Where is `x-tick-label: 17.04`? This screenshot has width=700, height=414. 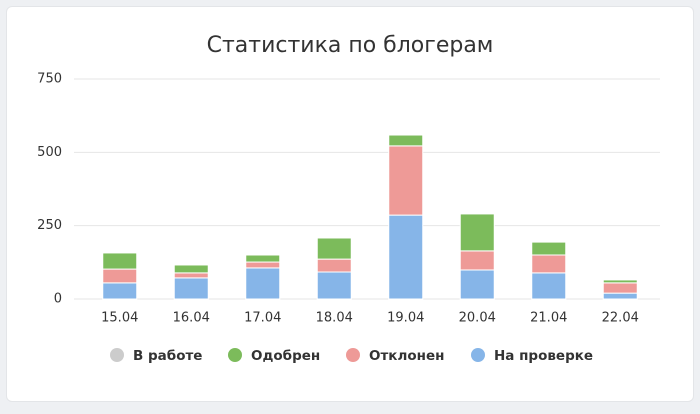
x-tick-label: 17.04 is located at coordinates (262, 318).